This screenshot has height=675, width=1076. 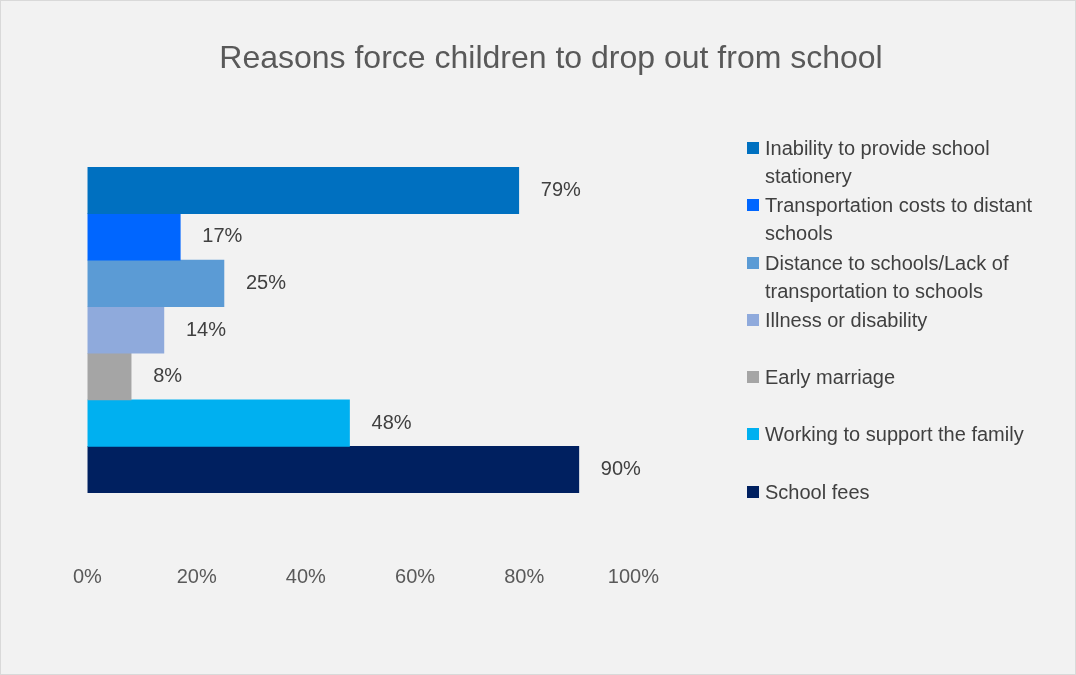 I want to click on x-tick-label: 20%, so click(x=196, y=575).